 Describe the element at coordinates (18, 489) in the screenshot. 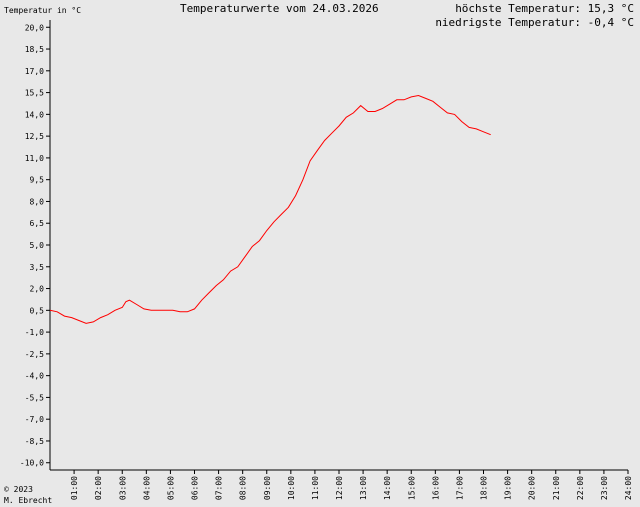

I see `copyright-year: © 2023` at that location.